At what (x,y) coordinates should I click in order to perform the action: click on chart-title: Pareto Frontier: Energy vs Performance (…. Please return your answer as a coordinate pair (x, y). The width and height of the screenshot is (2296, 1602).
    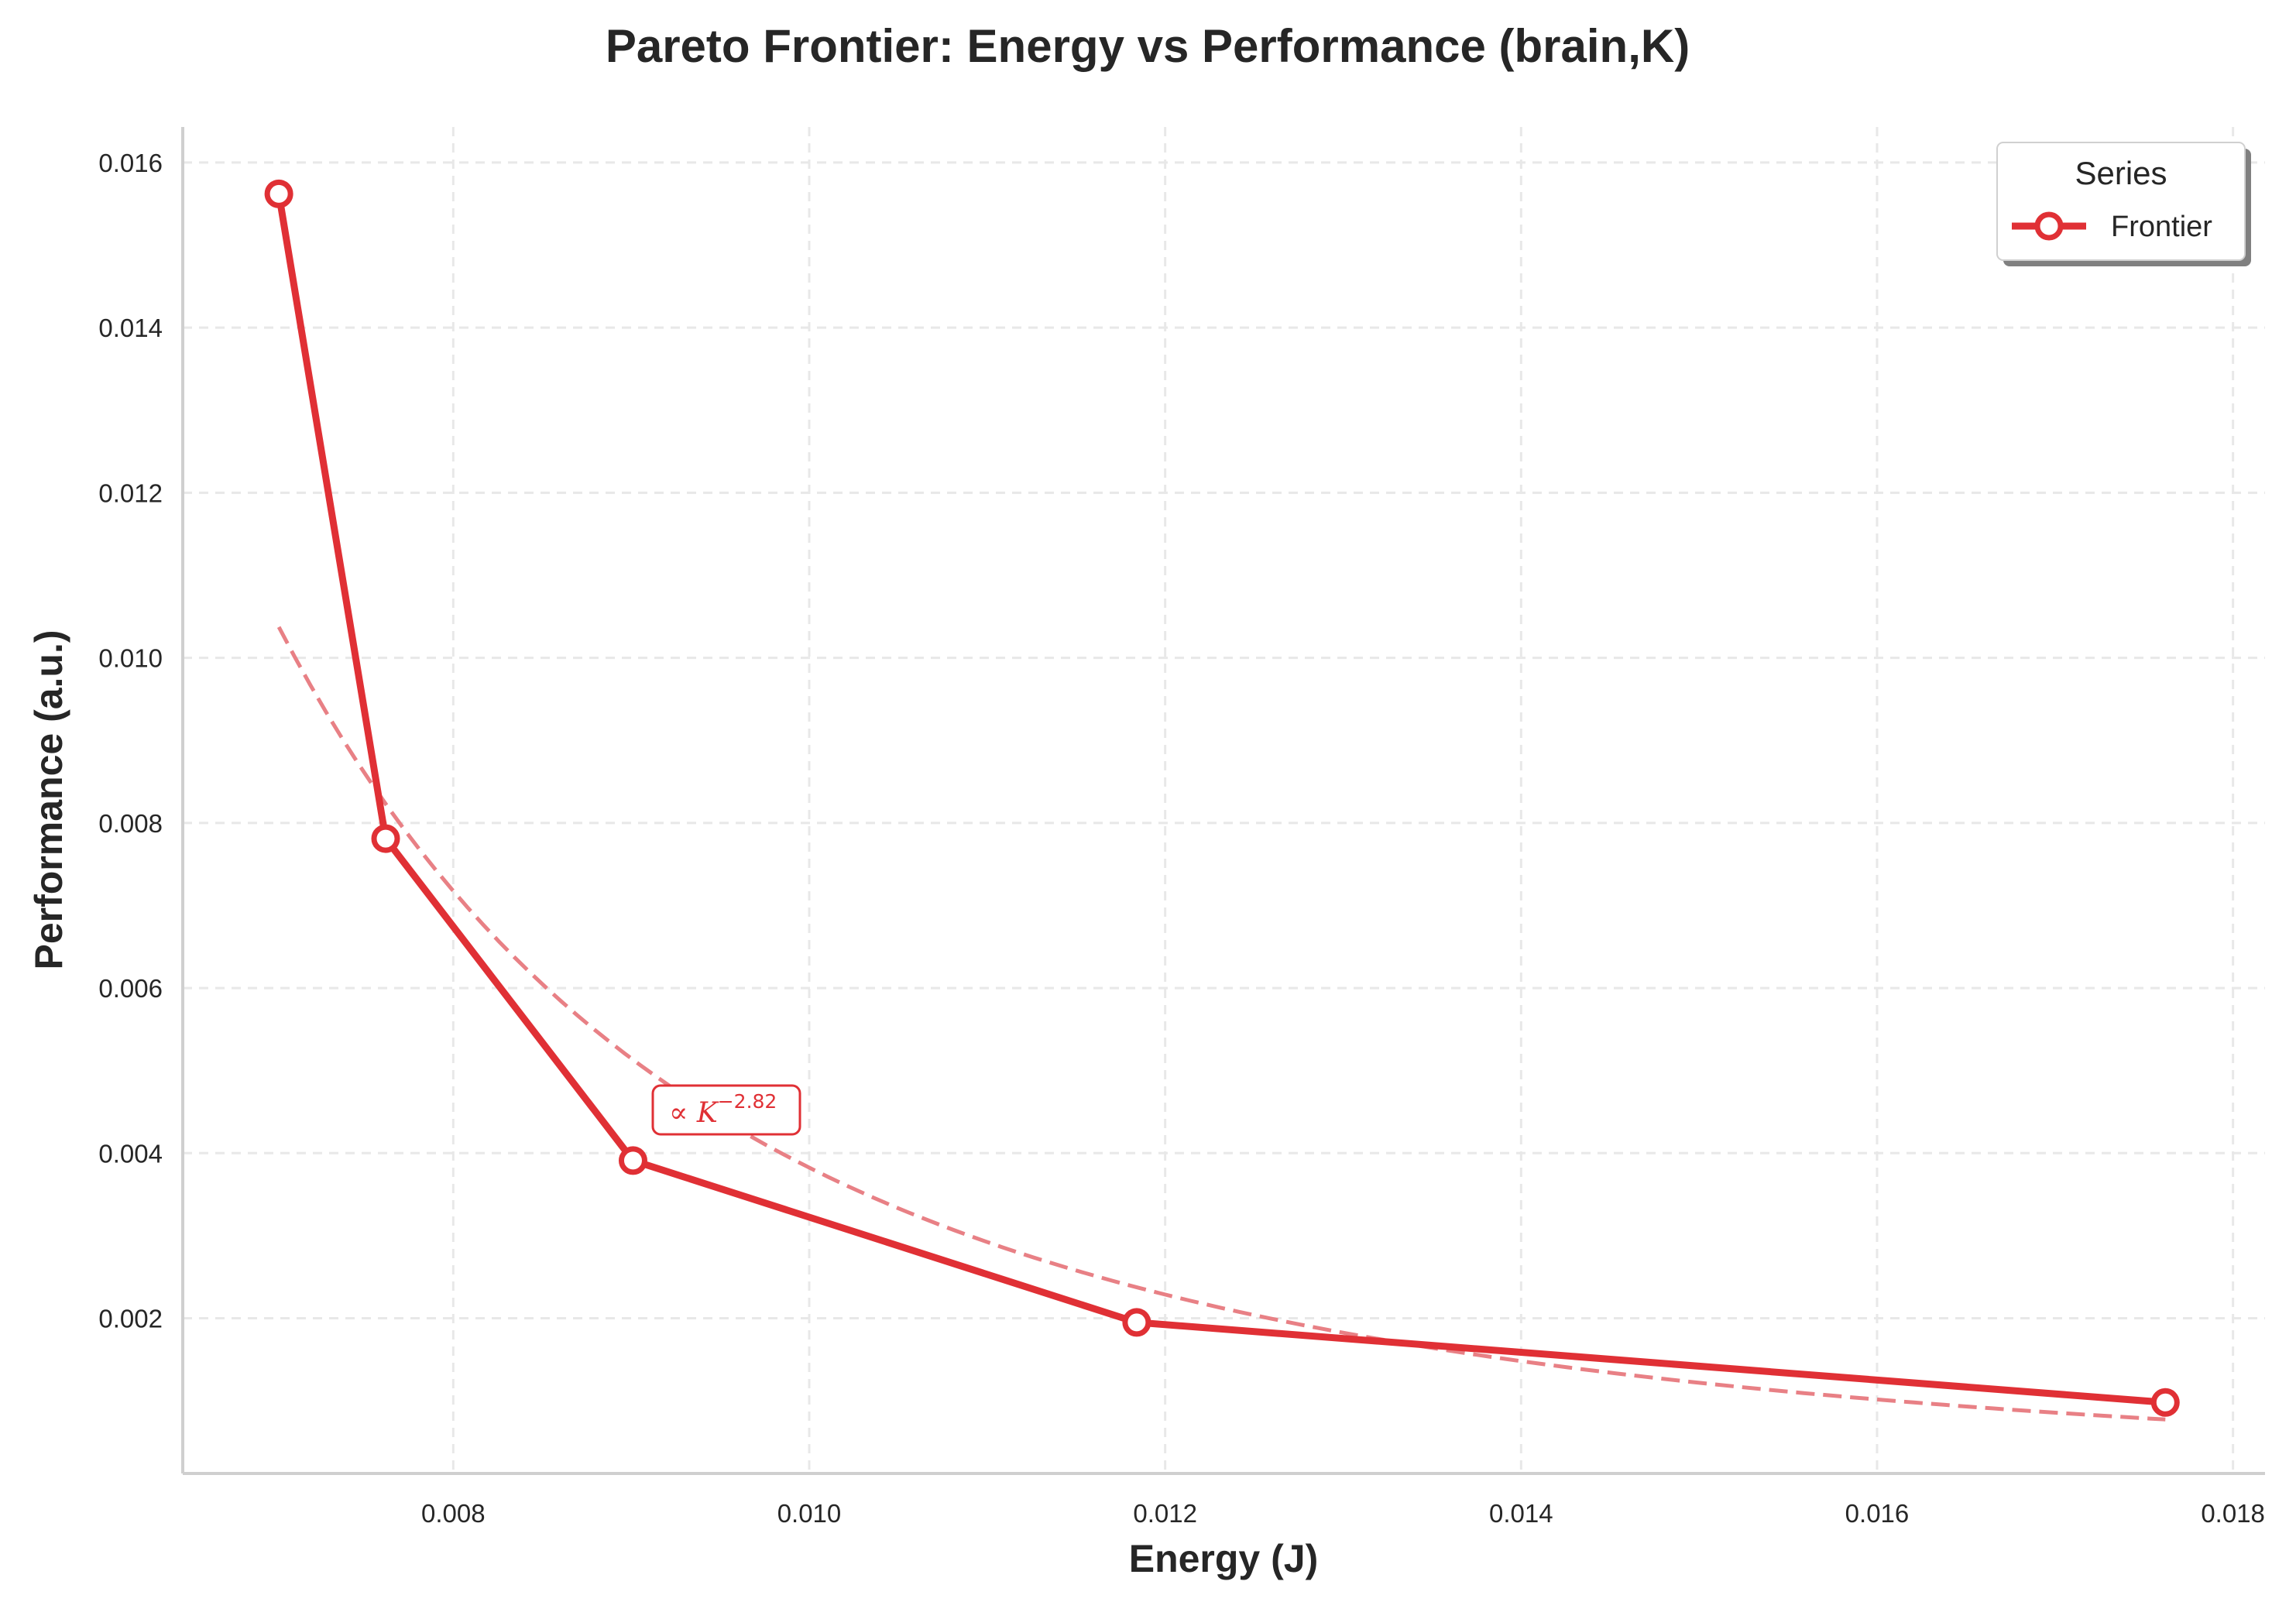
    Looking at the image, I should click on (1148, 46).